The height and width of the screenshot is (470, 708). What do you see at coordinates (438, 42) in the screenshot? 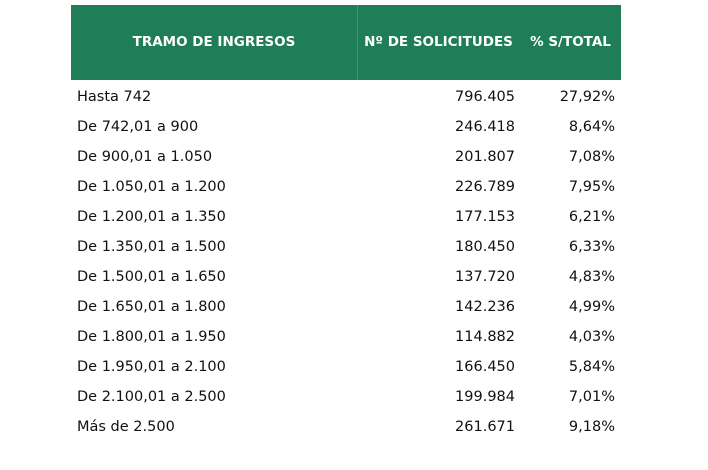
I see `header-cell: Nº DE SOLICITUDES` at bounding box center [438, 42].